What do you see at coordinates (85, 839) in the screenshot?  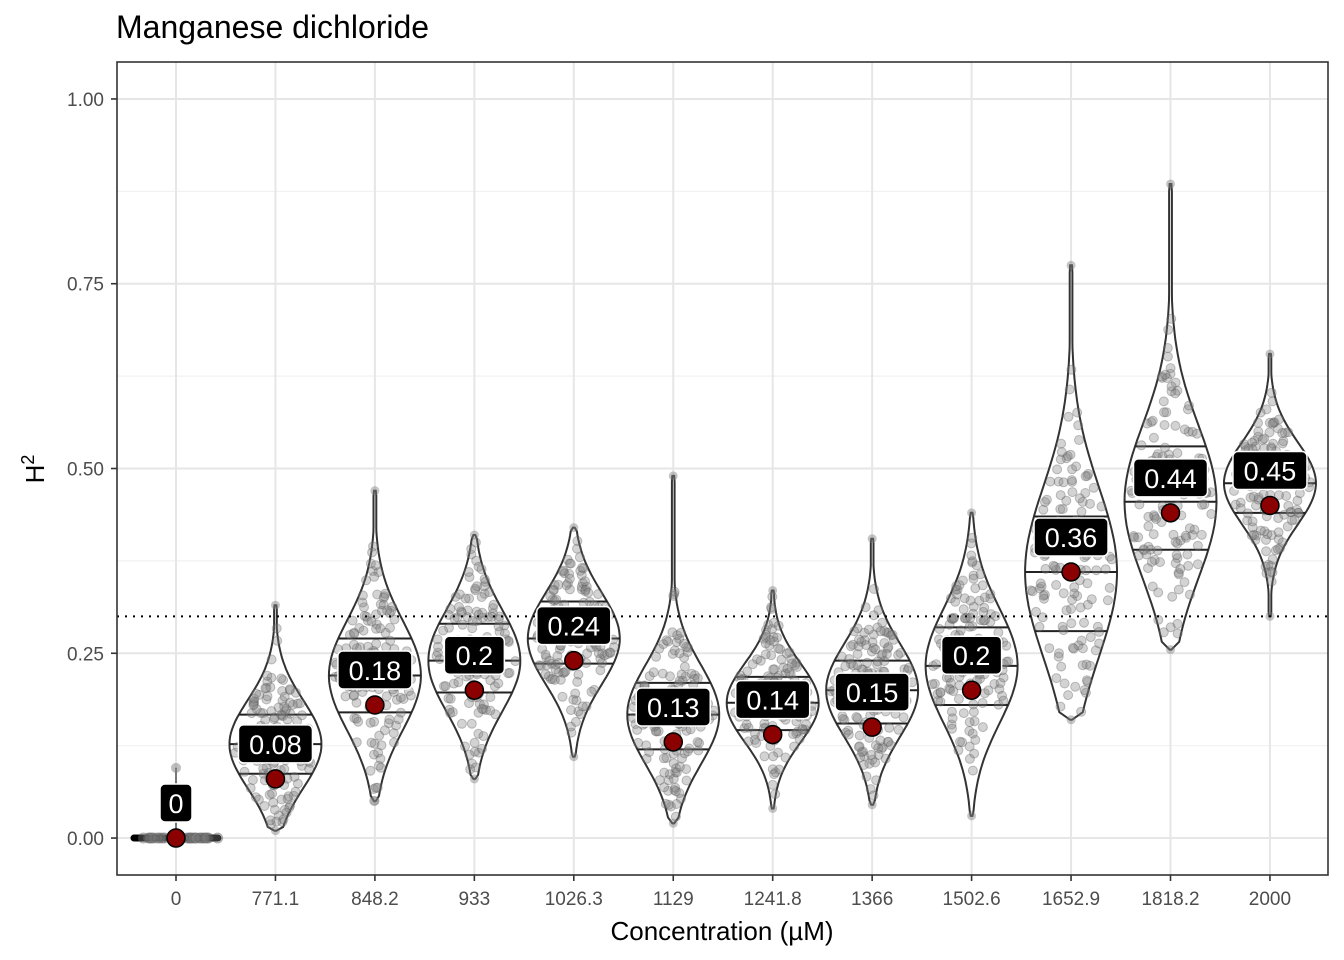 I see `y-tick-label: 0.00` at bounding box center [85, 839].